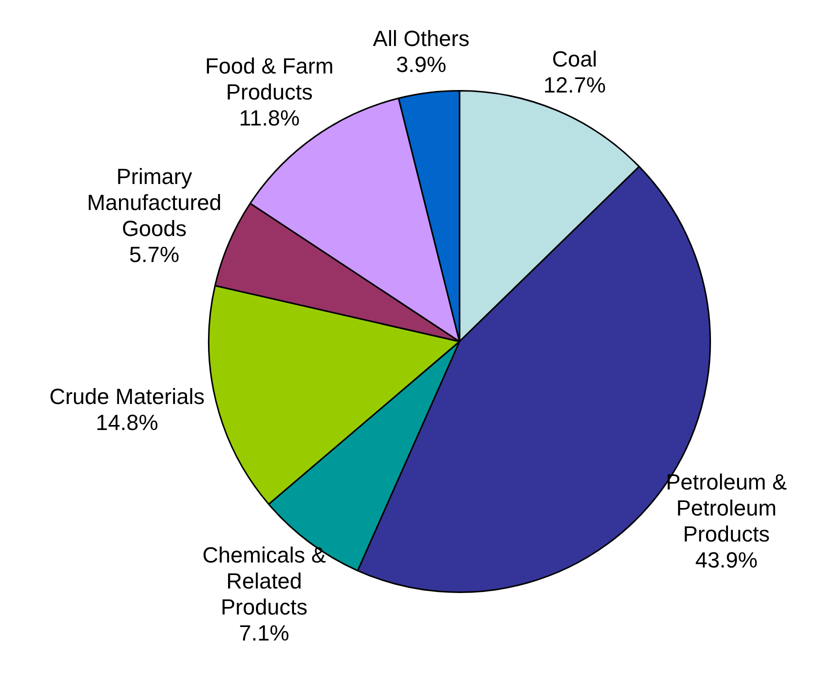 This screenshot has height=683, width=832. Describe the element at coordinates (264, 633) in the screenshot. I see `data-label: 7.1%` at that location.